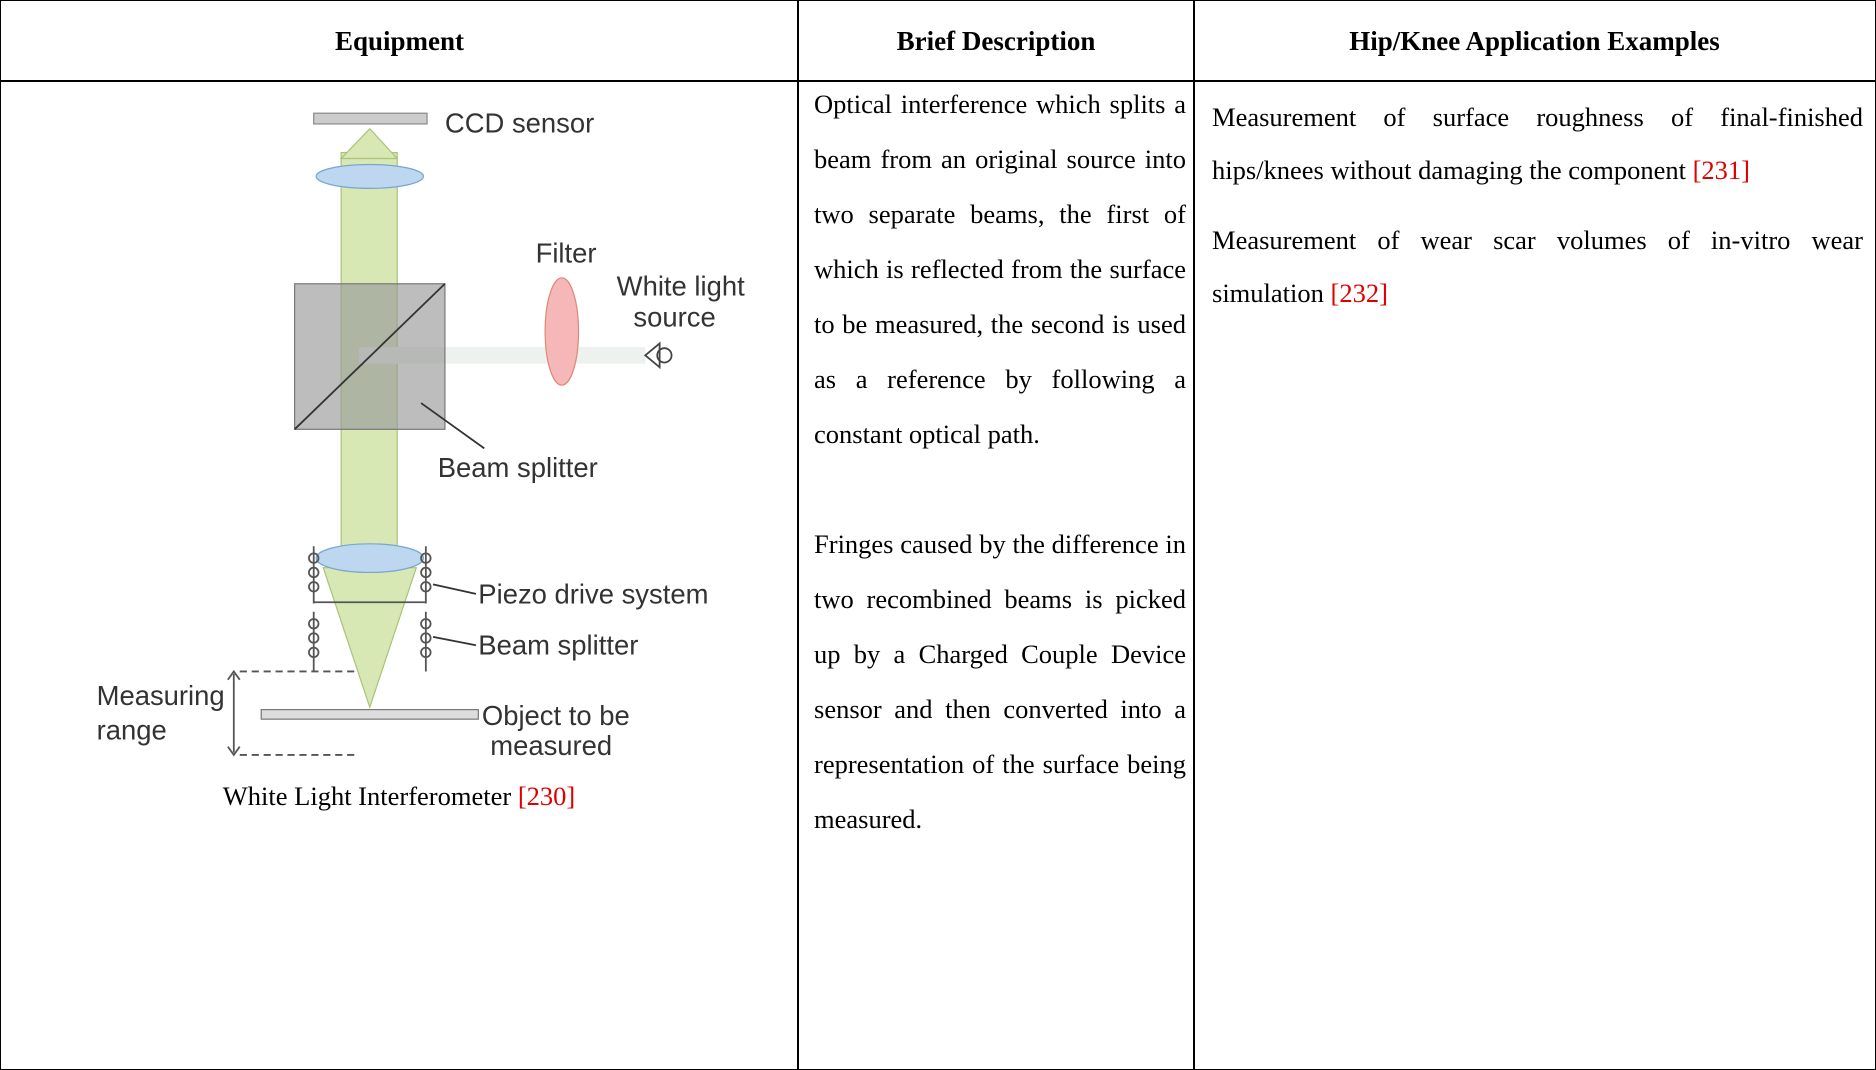  I want to click on reference: [232], so click(1359, 293).